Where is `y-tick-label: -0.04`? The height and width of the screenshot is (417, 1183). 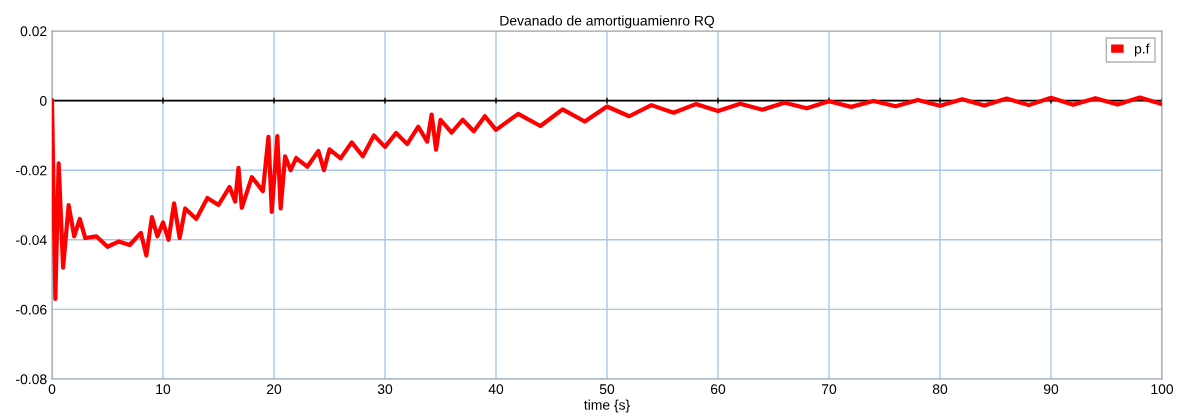
y-tick-label: -0.04 is located at coordinates (31, 240).